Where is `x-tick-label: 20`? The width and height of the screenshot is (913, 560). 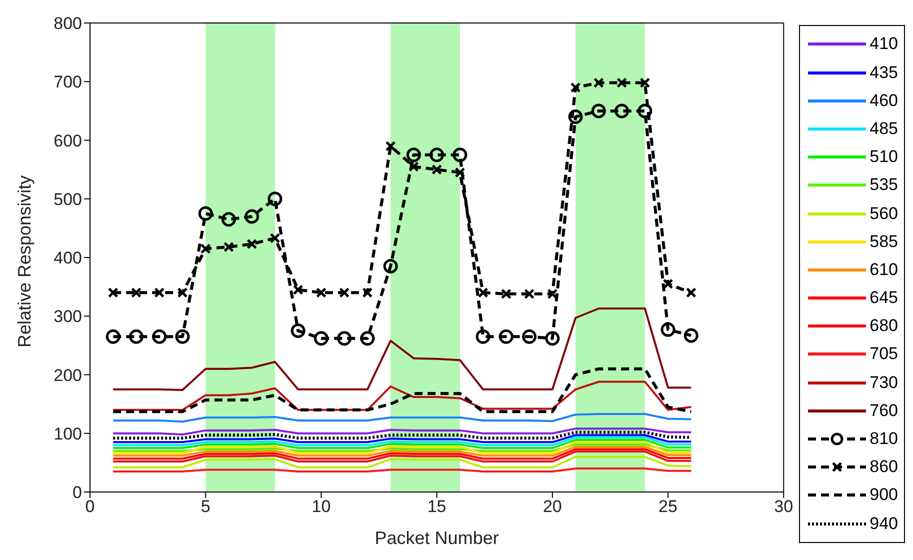 x-tick-label: 20 is located at coordinates (552, 506).